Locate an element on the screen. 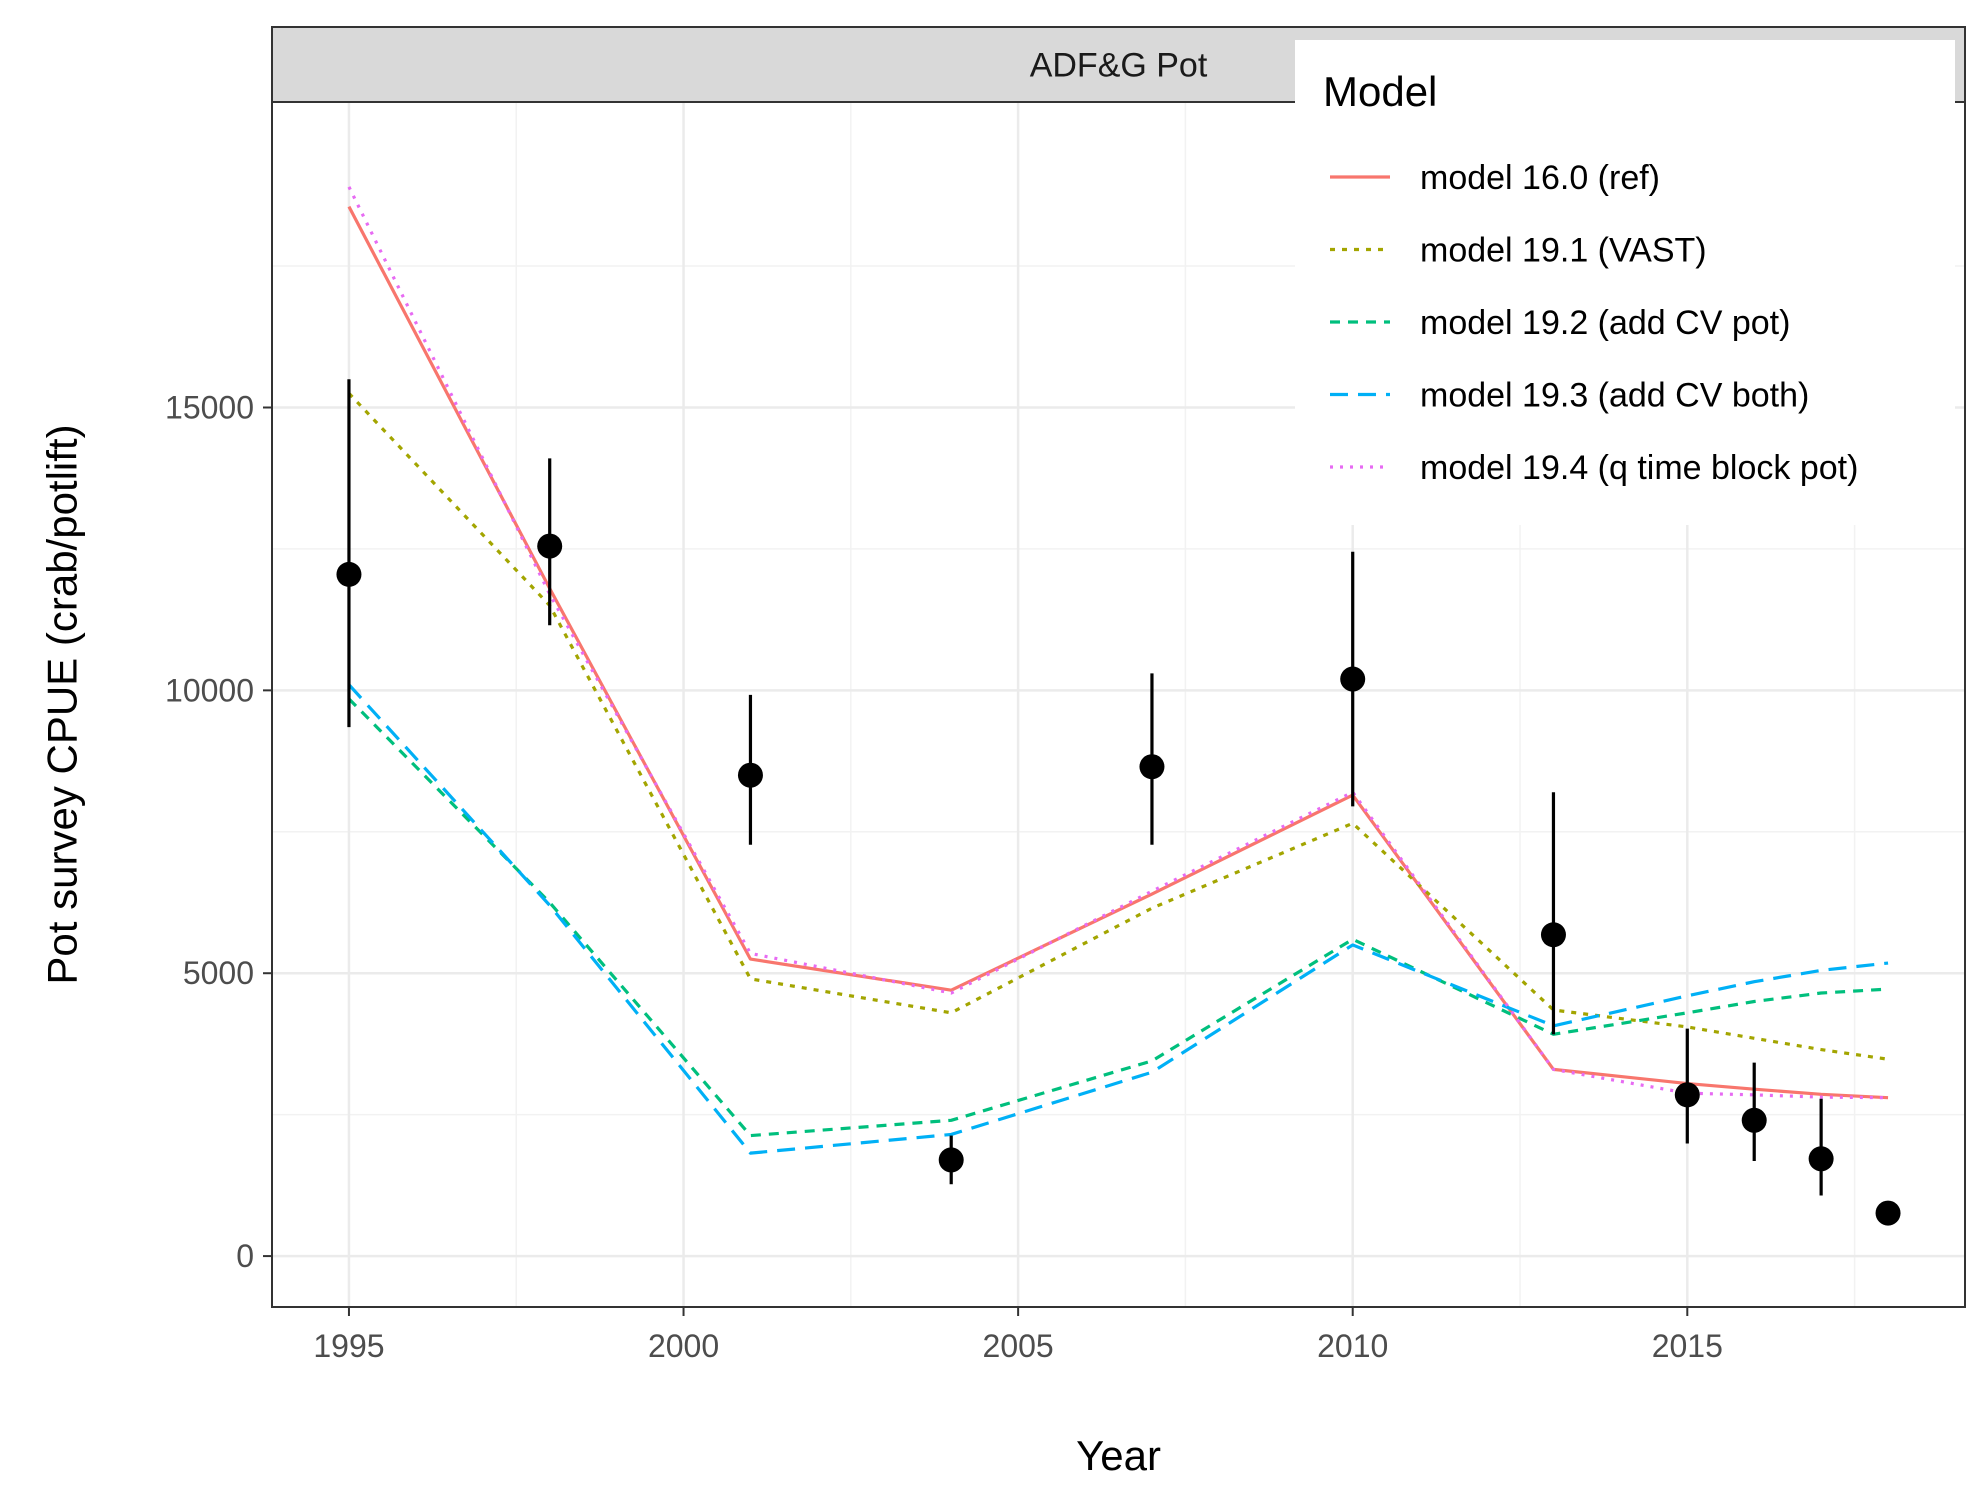  y-axis-title: Pot survey CPUE (crab/potlift) is located at coordinates (62, 704).